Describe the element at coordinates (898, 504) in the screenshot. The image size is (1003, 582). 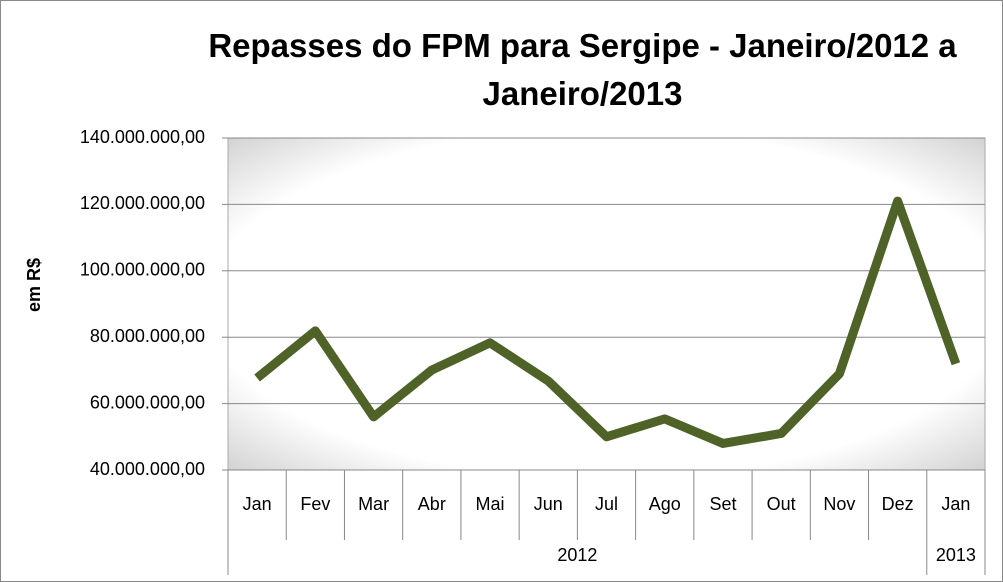
I see `x-tick-label: Dez` at that location.